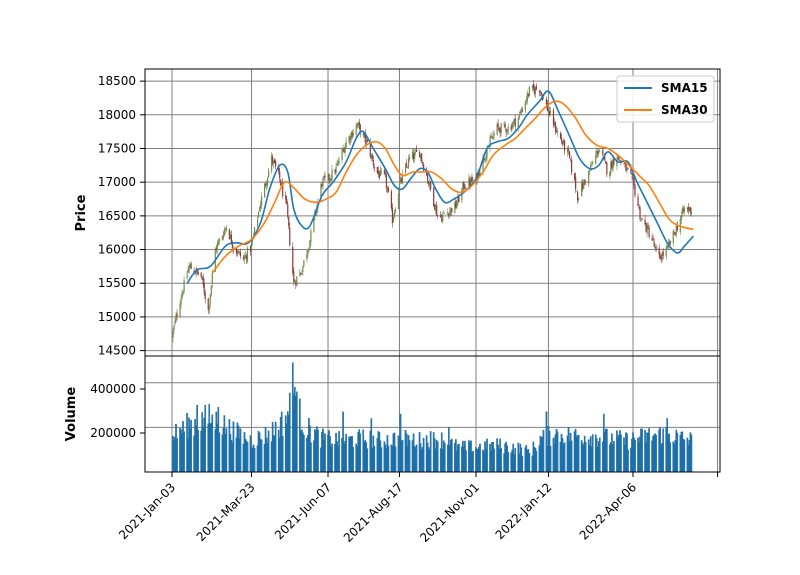 Image resolution: width=800 pixels, height=575 pixels. Describe the element at coordinates (684, 88) in the screenshot. I see `legend-label-sma15: SMA15` at that location.